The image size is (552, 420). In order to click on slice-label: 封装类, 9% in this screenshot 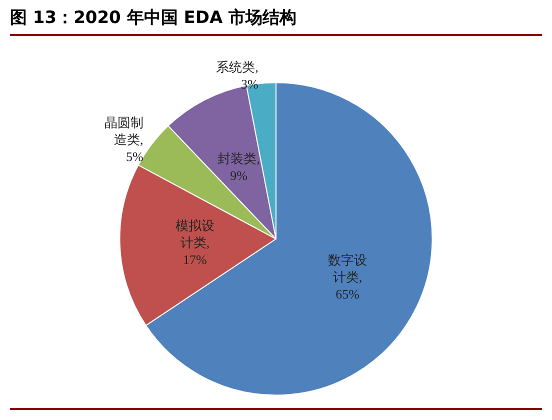, I will do `click(239, 166)`.